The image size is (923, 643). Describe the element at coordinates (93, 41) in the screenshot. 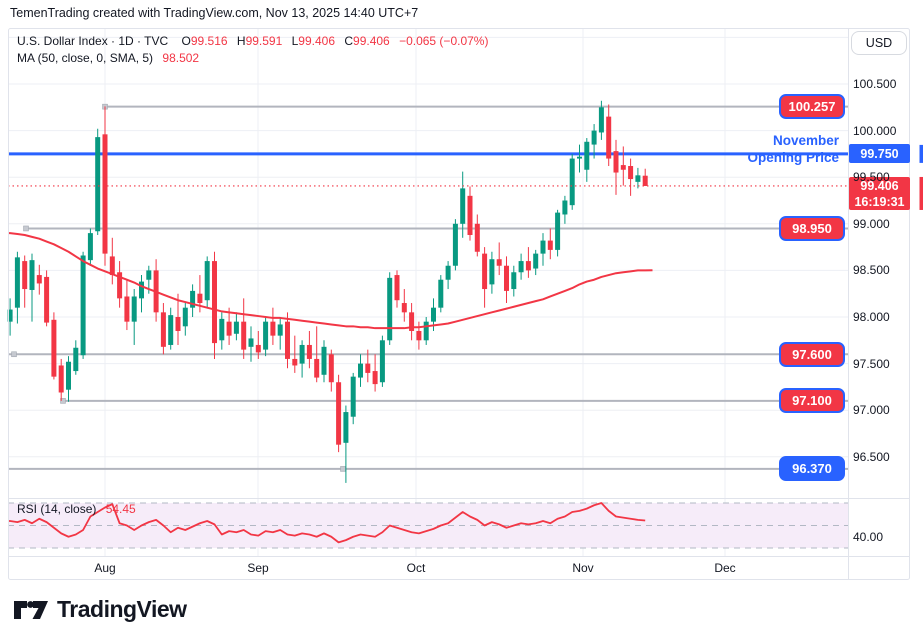

I see `symbol-title: U.S. Dollar Index · 1D · TVC` at that location.